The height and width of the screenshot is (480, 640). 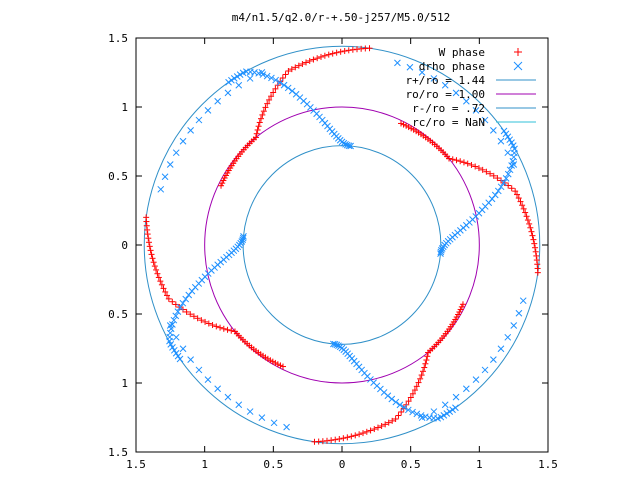 I want to click on x-tick-label: 0, so click(x=342, y=464).